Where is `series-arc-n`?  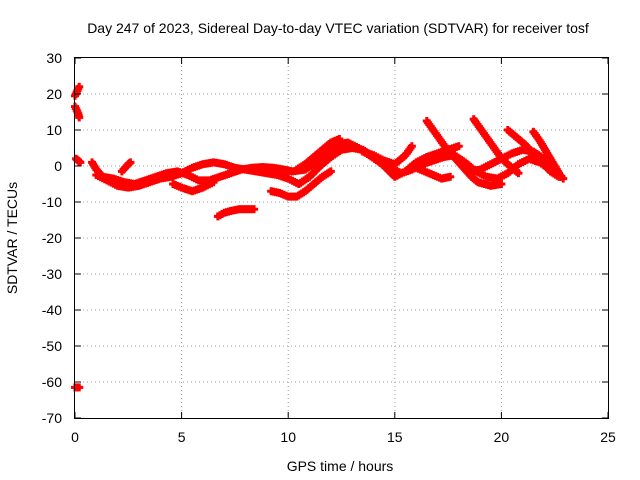 series-arc-n is located at coordinates (433, 173).